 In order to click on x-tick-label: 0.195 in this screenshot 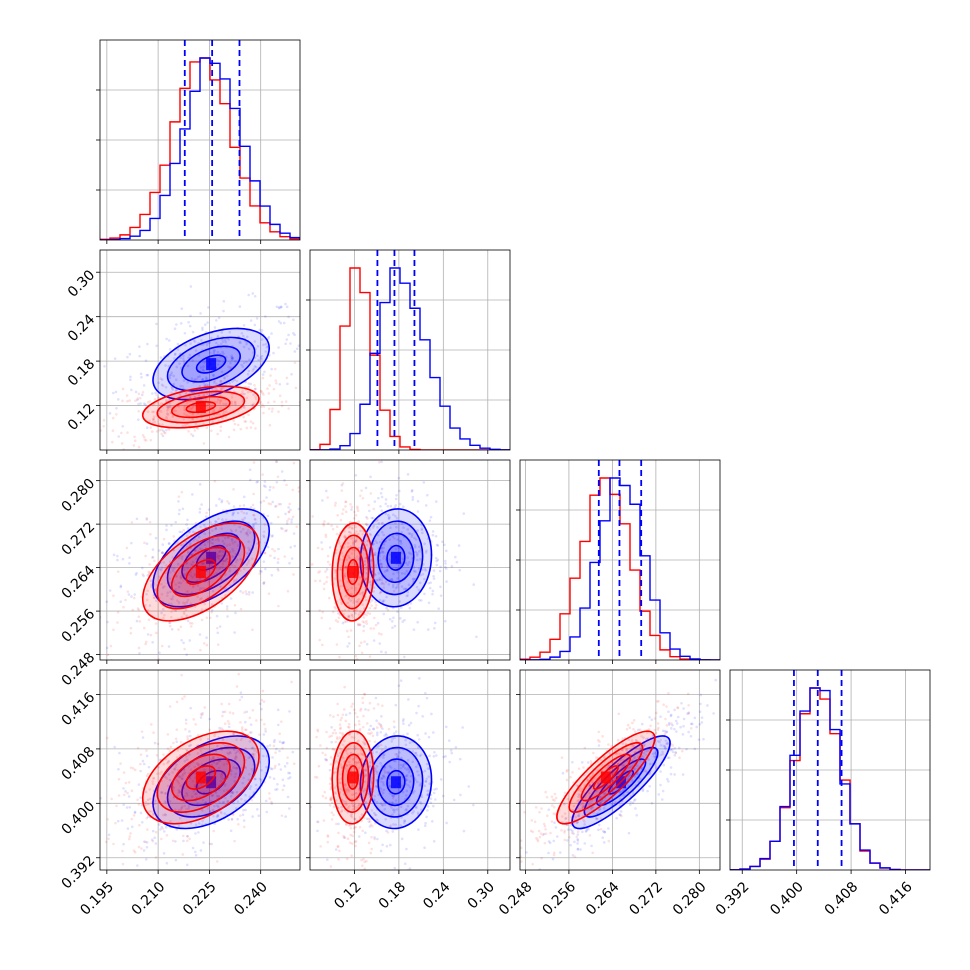, I will do `click(97, 899)`.